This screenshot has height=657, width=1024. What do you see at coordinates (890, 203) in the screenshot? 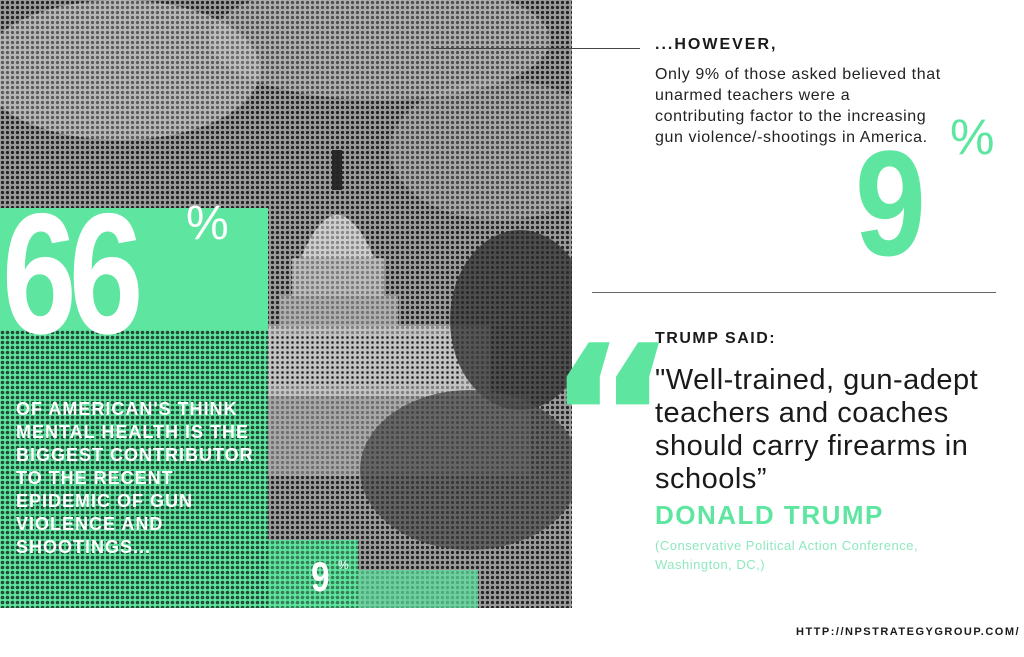
I see `stat-9-value: 9` at bounding box center [890, 203].